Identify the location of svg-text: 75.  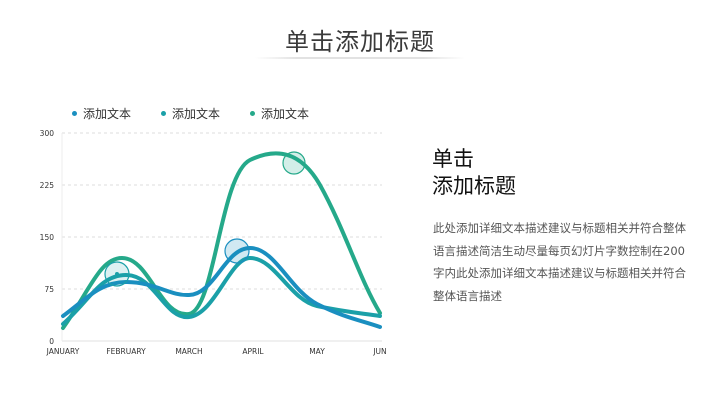
(49, 289).